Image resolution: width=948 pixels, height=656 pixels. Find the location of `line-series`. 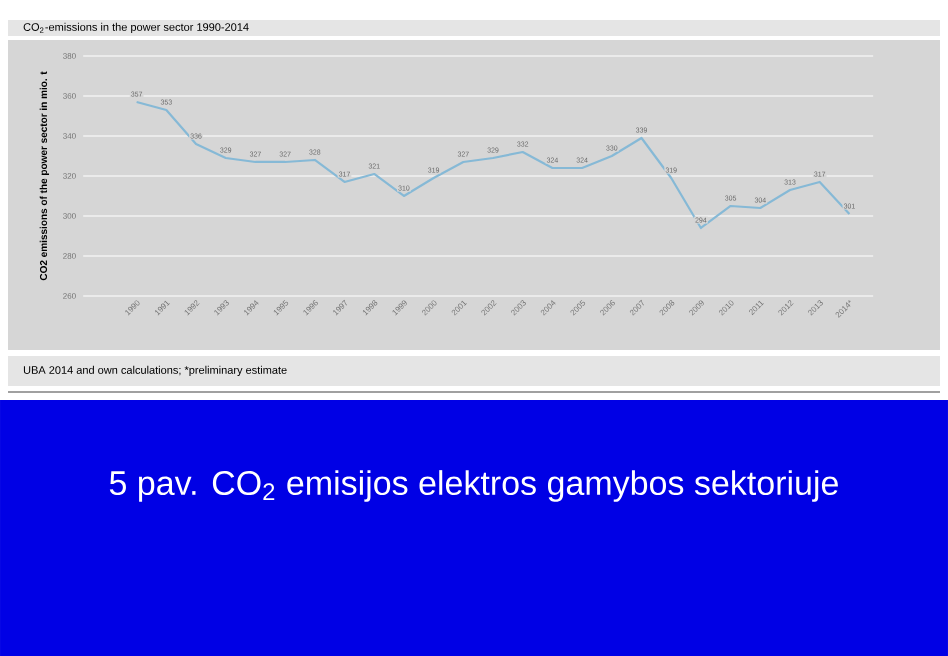

line-series is located at coordinates (493, 165).